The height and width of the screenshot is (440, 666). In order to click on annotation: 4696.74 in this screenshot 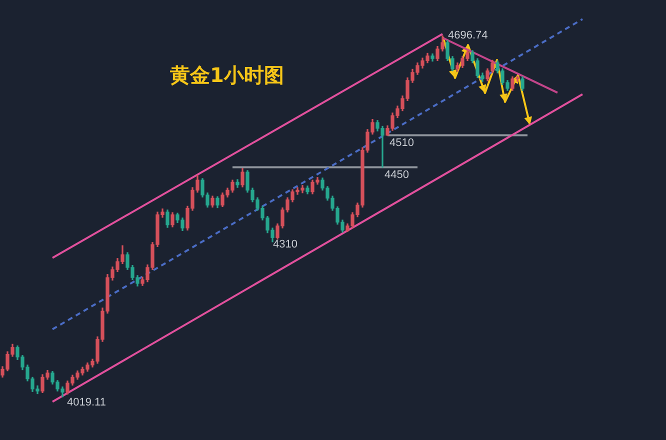, I will do `click(468, 36)`.